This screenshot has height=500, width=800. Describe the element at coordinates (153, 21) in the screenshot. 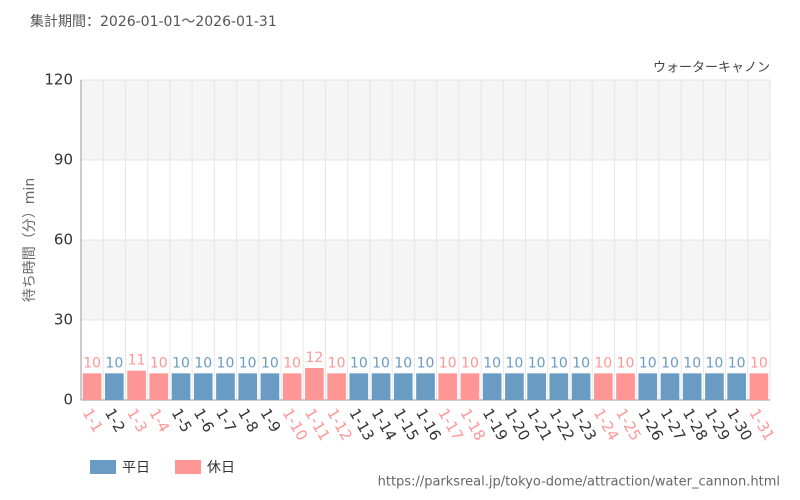

I see `chart-subtitle: 集計期間：2026-01-01～2026-01-31` at that location.